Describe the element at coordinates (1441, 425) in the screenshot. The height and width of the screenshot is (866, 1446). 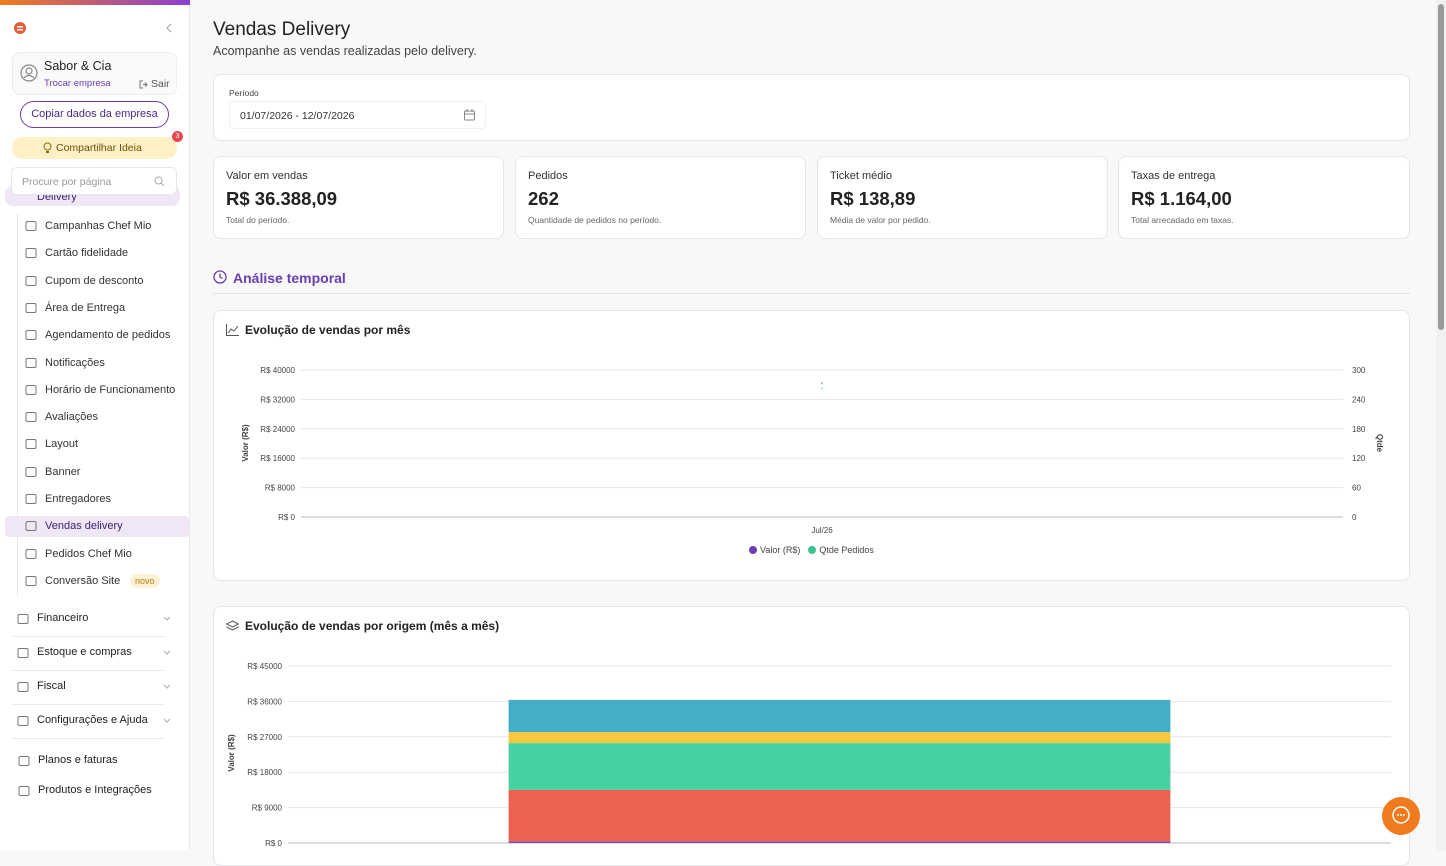
I see `scrollbar` at that location.